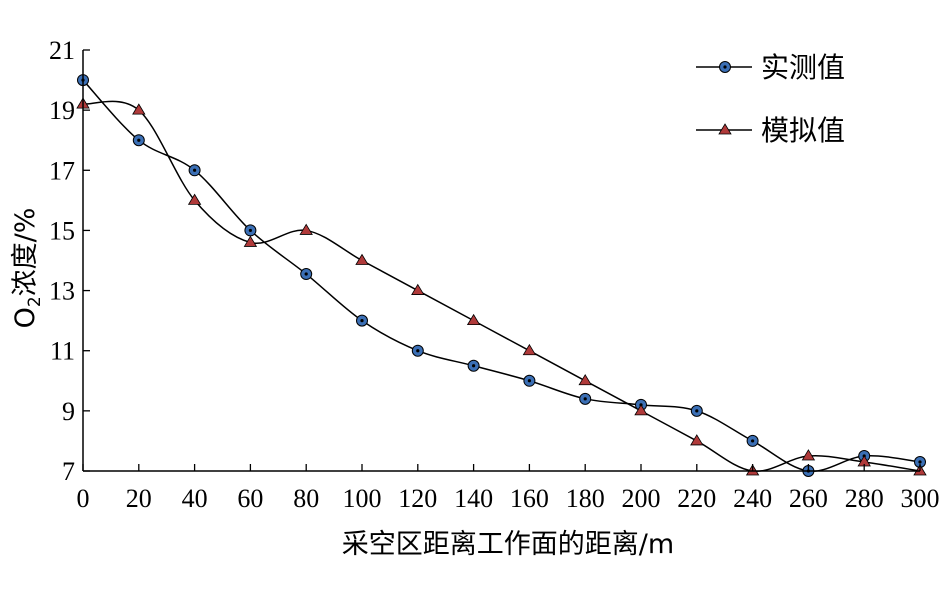  What do you see at coordinates (68, 411) in the screenshot?
I see `y-tick-label: 9` at bounding box center [68, 411].